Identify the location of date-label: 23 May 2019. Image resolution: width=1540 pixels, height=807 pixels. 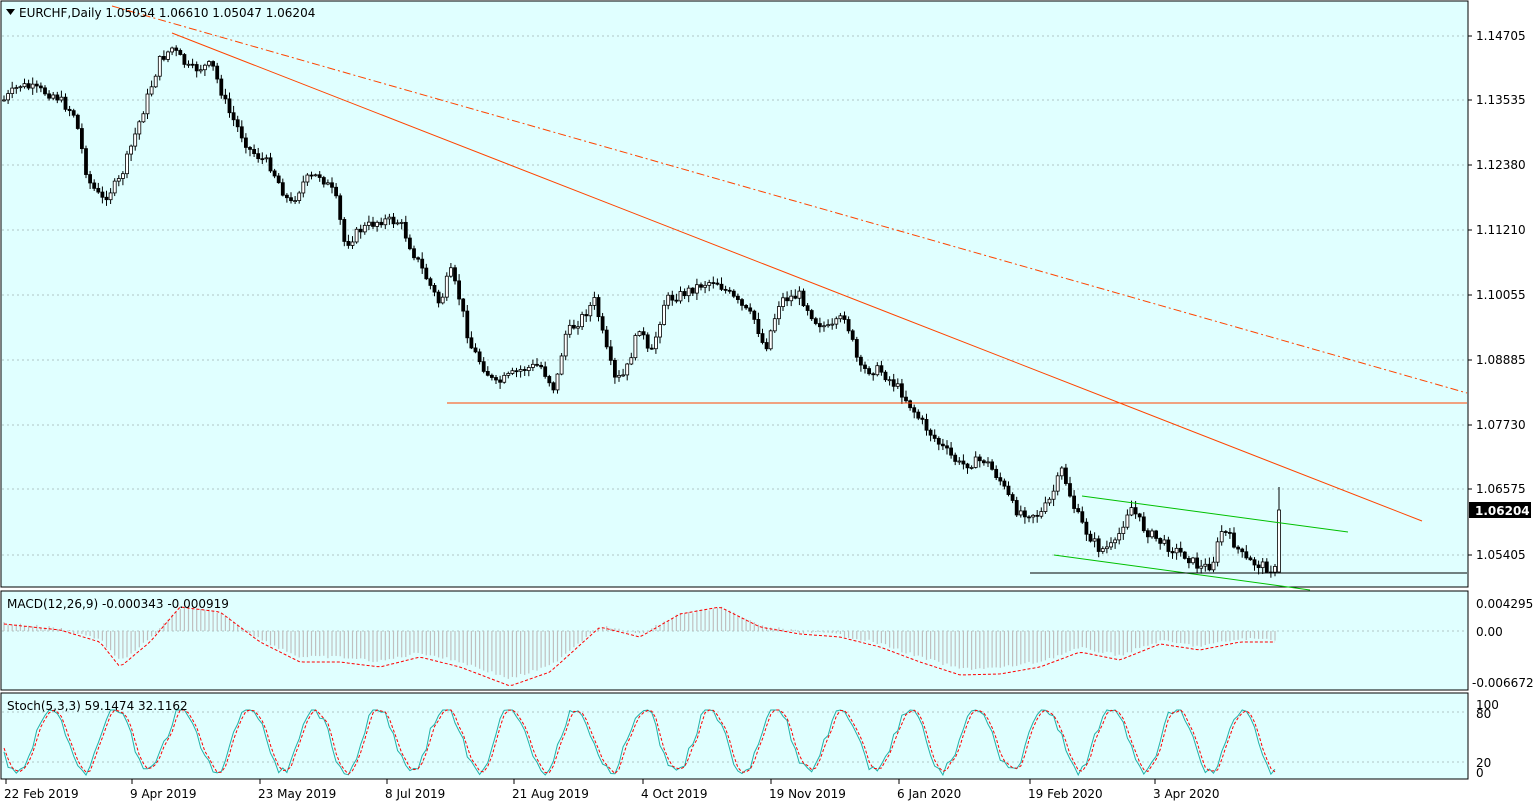
(297, 794).